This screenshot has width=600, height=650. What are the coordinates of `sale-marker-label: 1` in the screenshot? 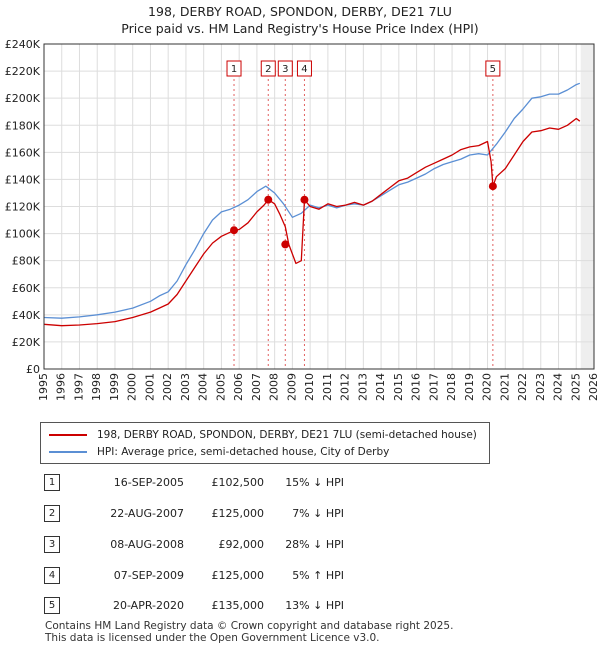 It's located at (234, 69).